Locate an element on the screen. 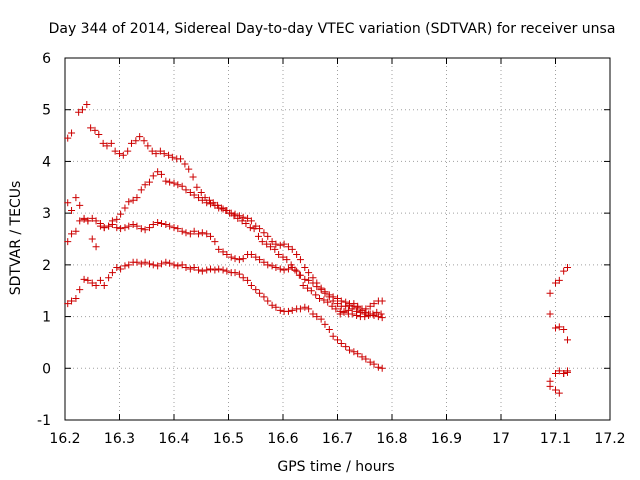  y-tick-label: 1 is located at coordinates (46, 318).